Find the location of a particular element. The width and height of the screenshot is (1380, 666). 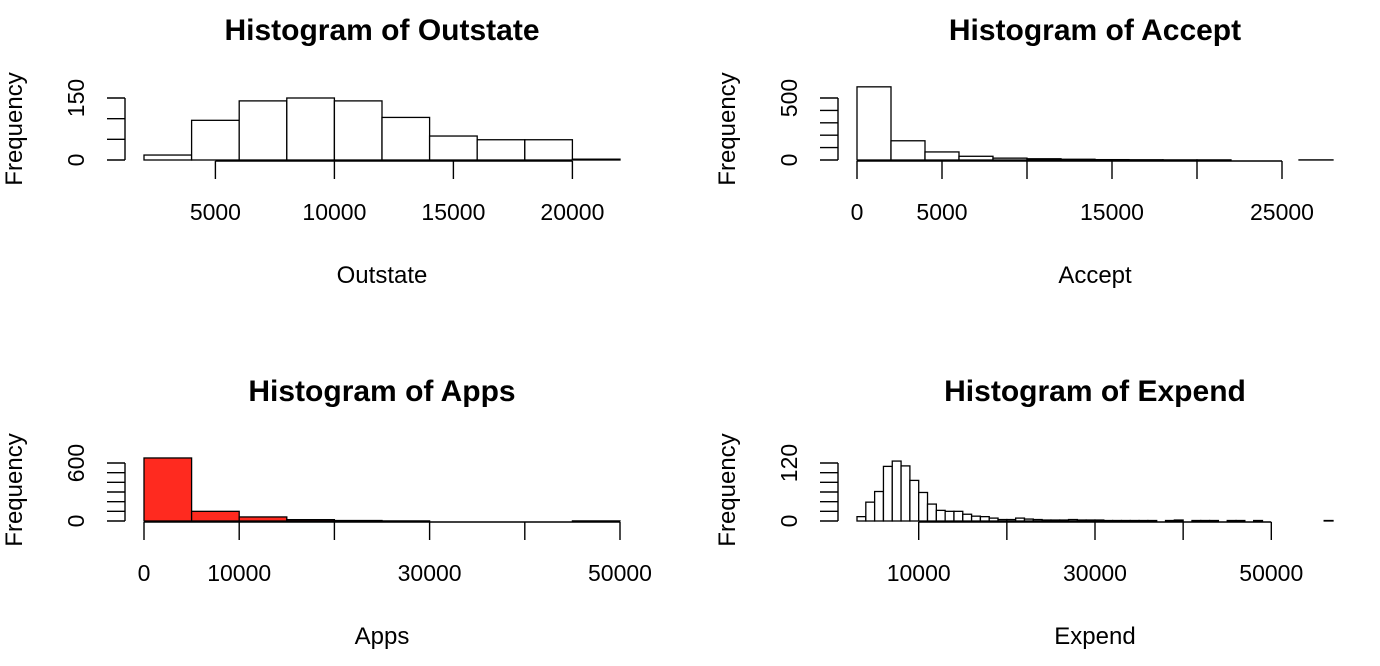

x-axis-label: Apps is located at coordinates (382, 636).